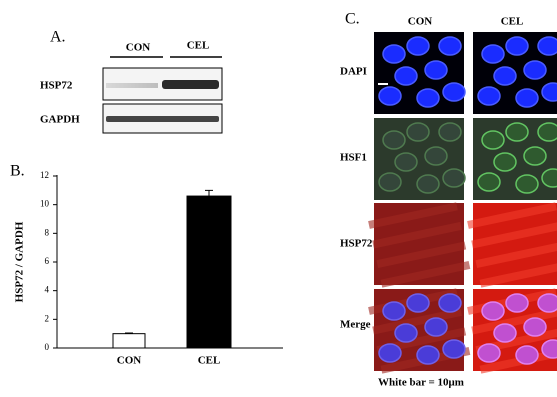 The width and height of the screenshot is (557, 397). What do you see at coordinates (17, 171) in the screenshot?
I see `panel-label: B.` at bounding box center [17, 171].